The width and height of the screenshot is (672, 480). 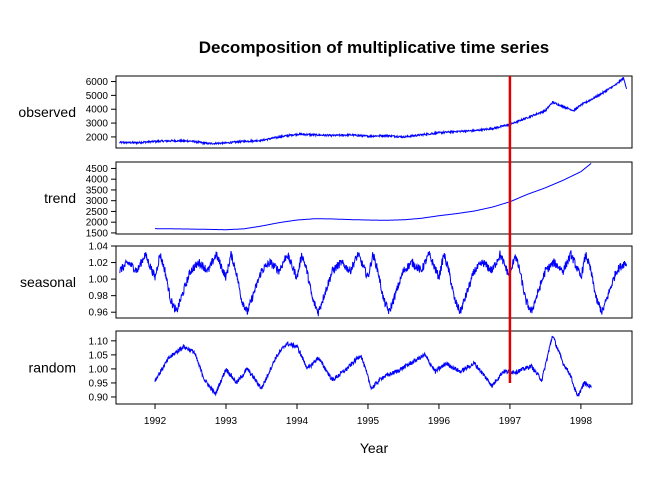 I want to click on x-tick-label: 1995, so click(x=368, y=421).